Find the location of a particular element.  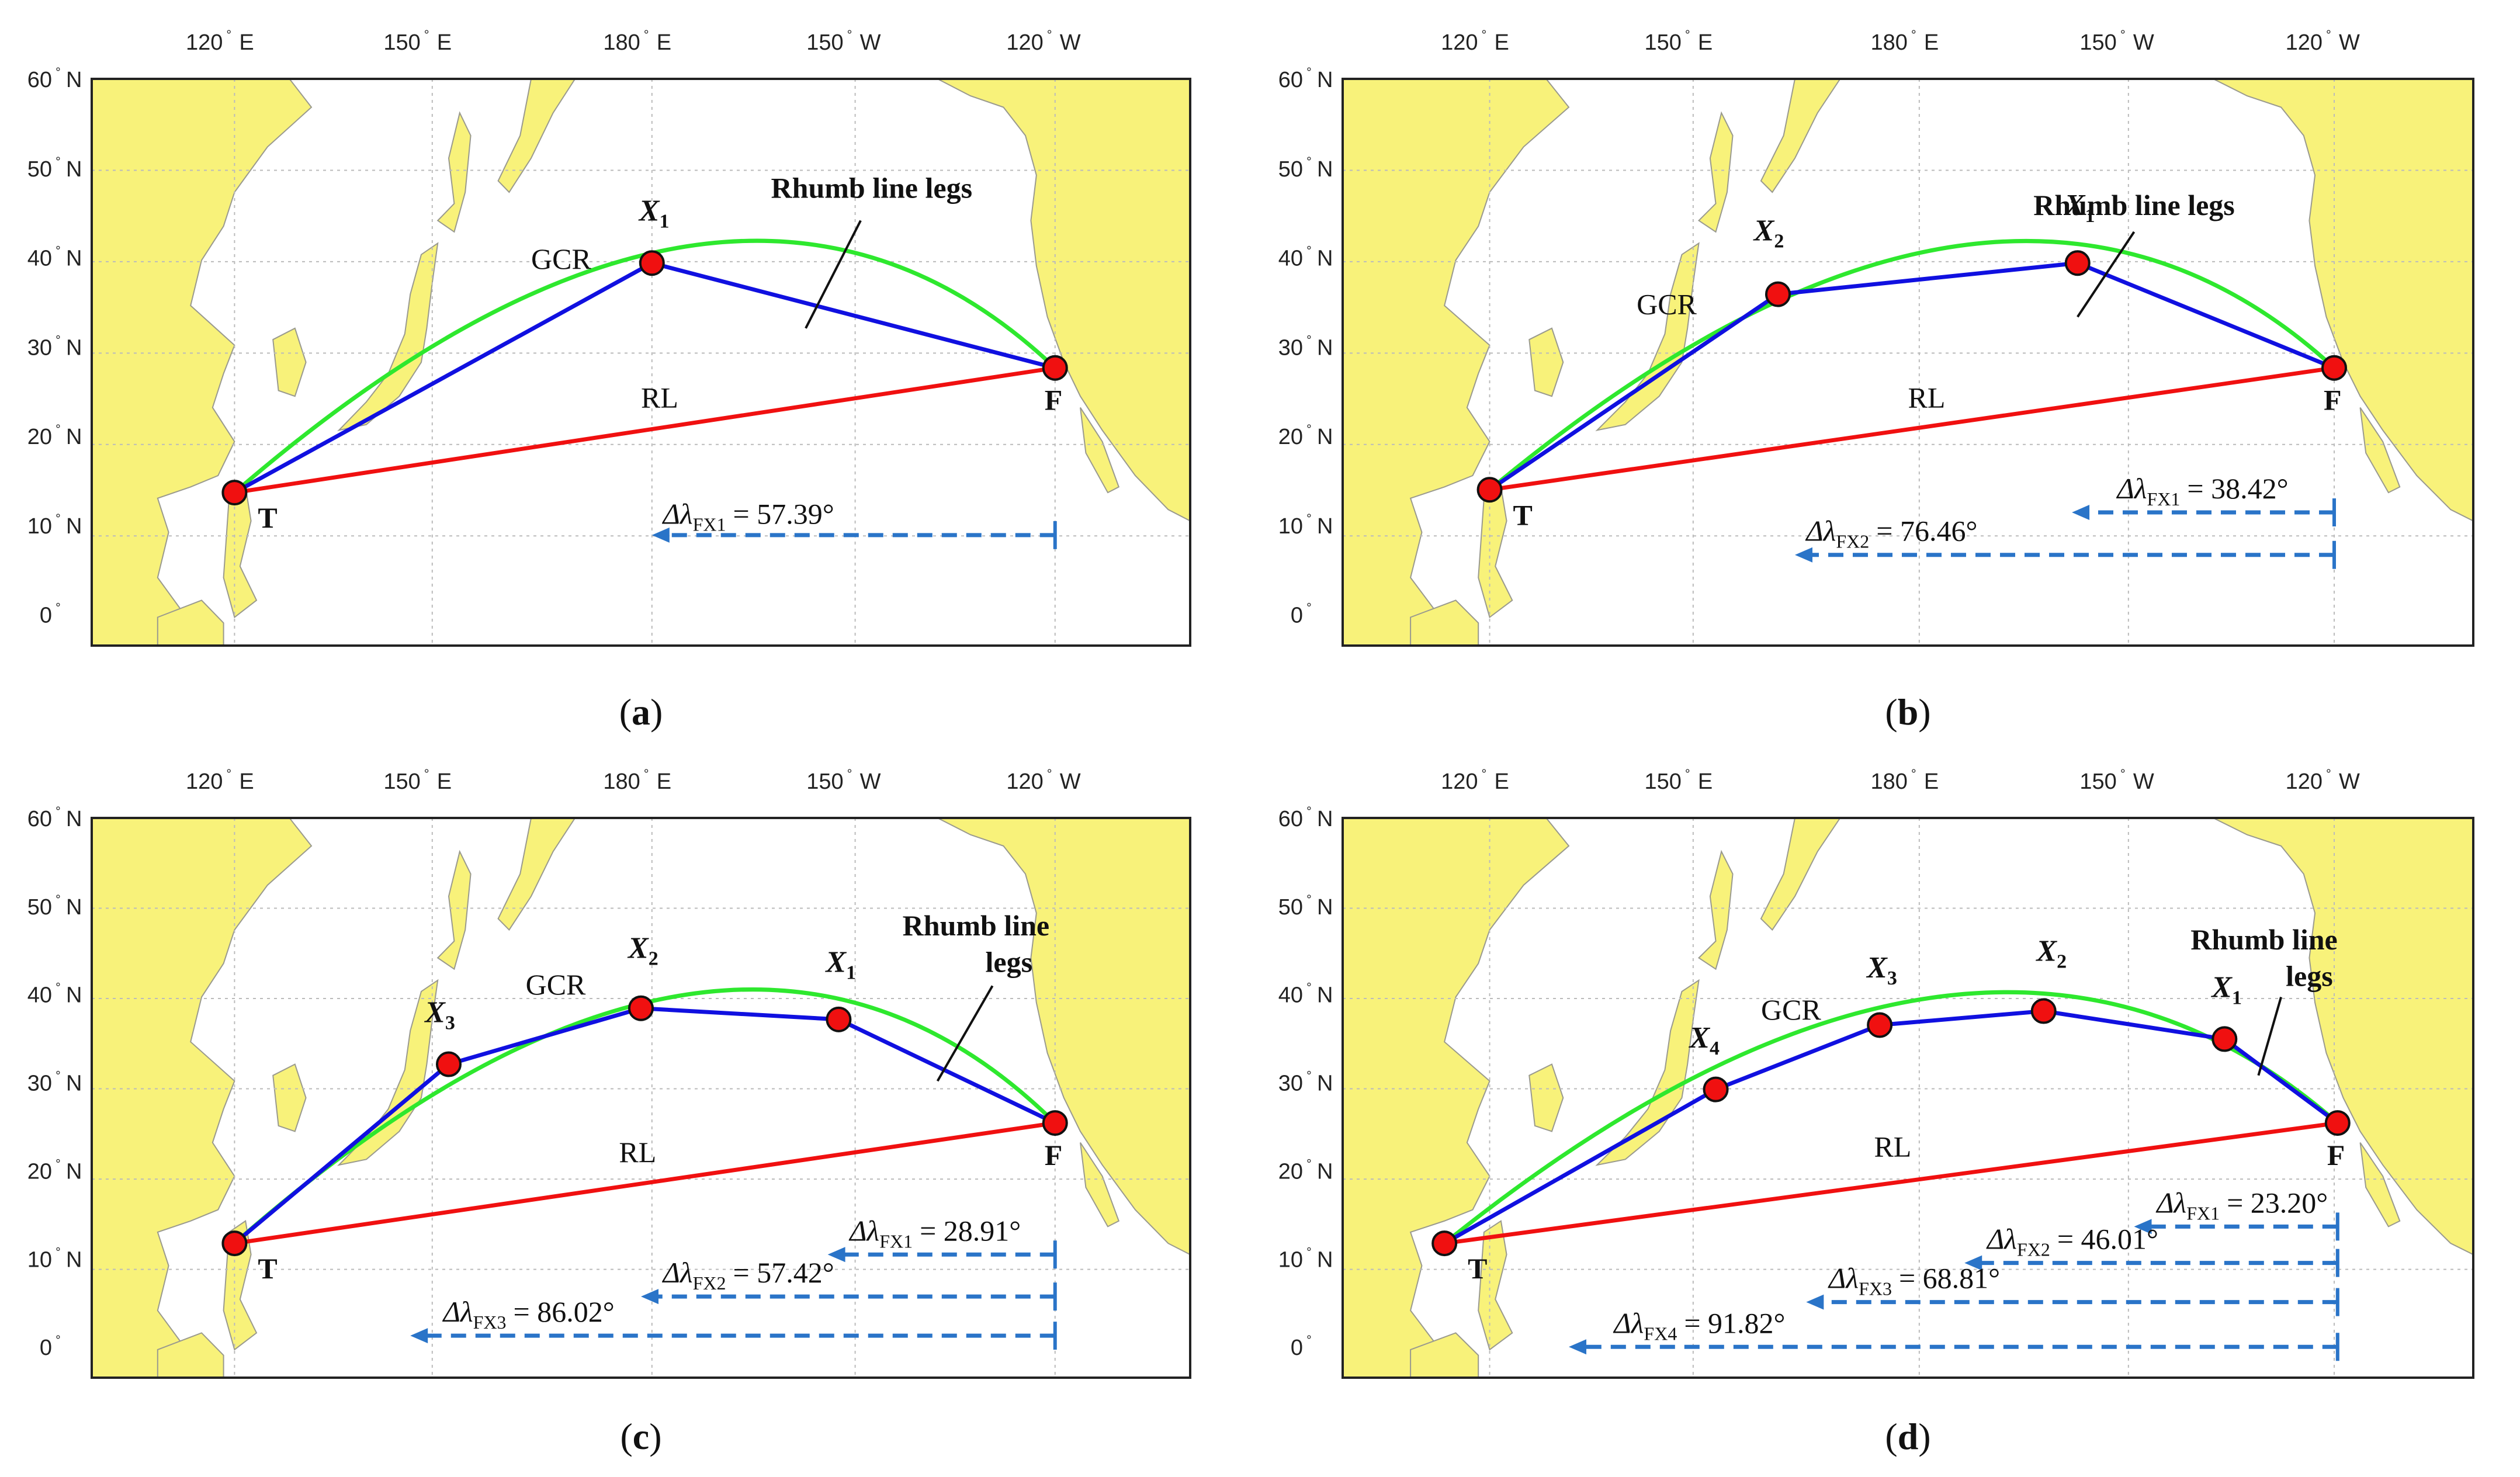

caption-paren-open: ( is located at coordinates (626, 1436).